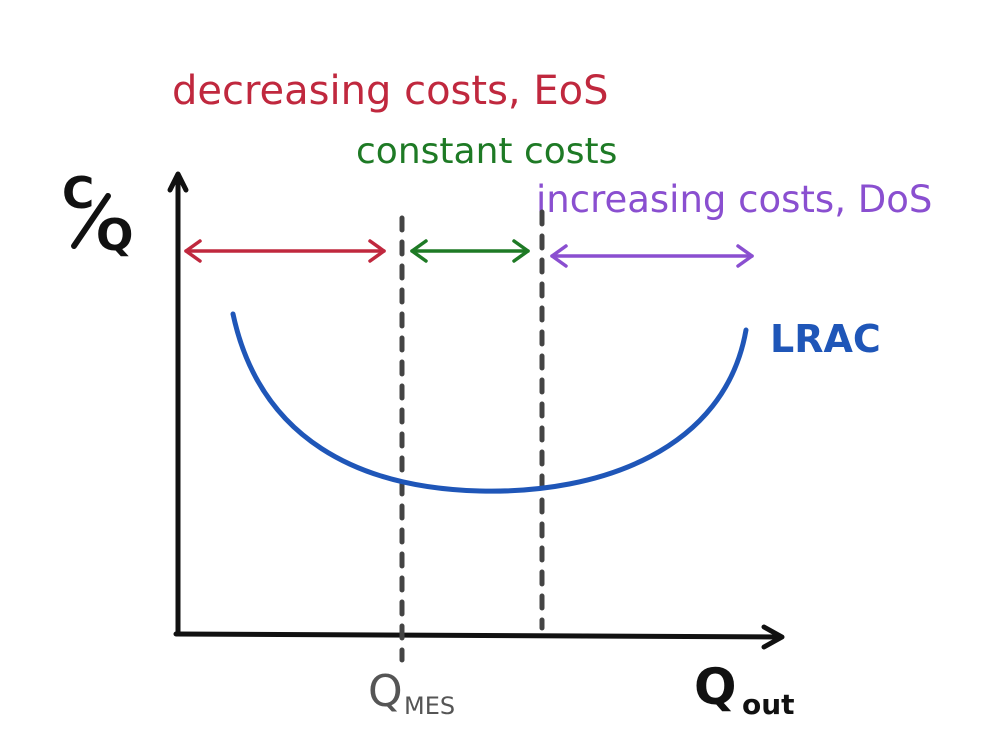 The height and width of the screenshot is (746, 990). I want to click on x-axis-arrowhead, so click(773, 637).